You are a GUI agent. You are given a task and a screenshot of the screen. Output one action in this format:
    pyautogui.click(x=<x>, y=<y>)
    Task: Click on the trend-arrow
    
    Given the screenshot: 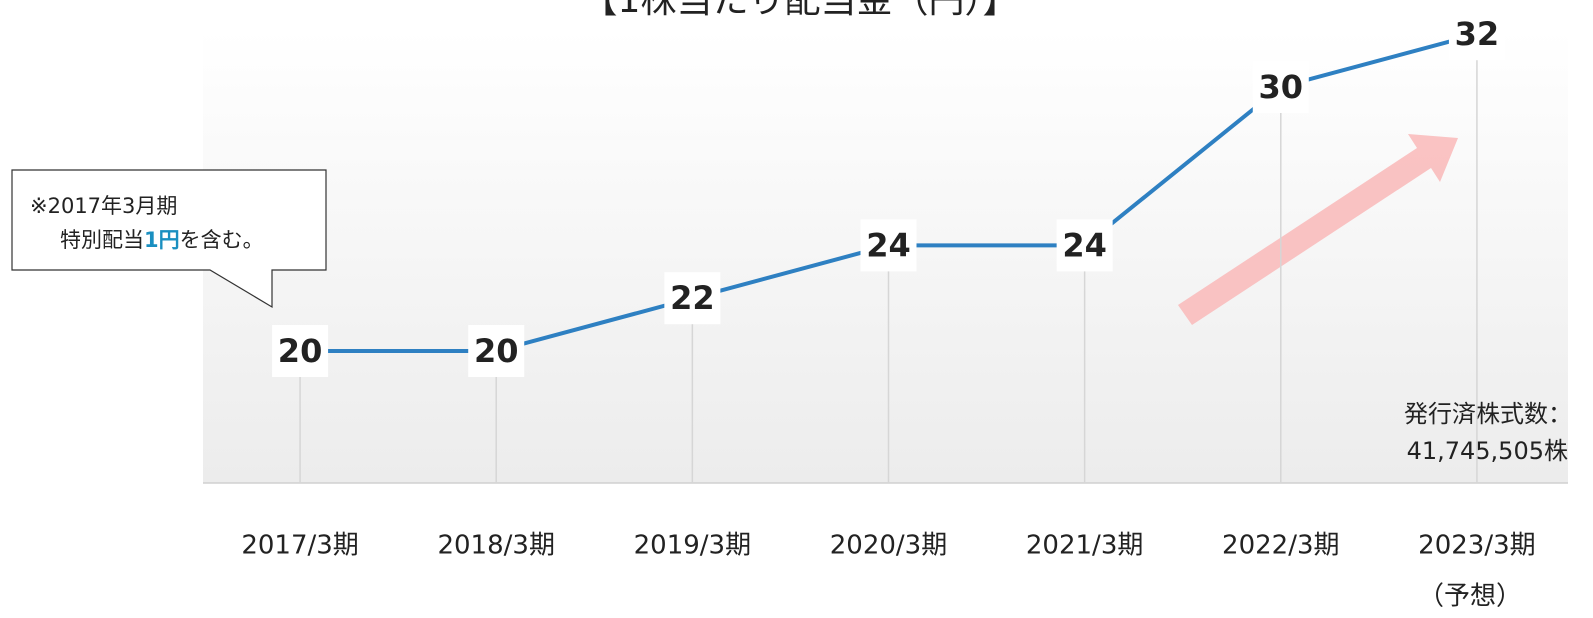 What is the action you would take?
    pyautogui.click(x=1318, y=229)
    